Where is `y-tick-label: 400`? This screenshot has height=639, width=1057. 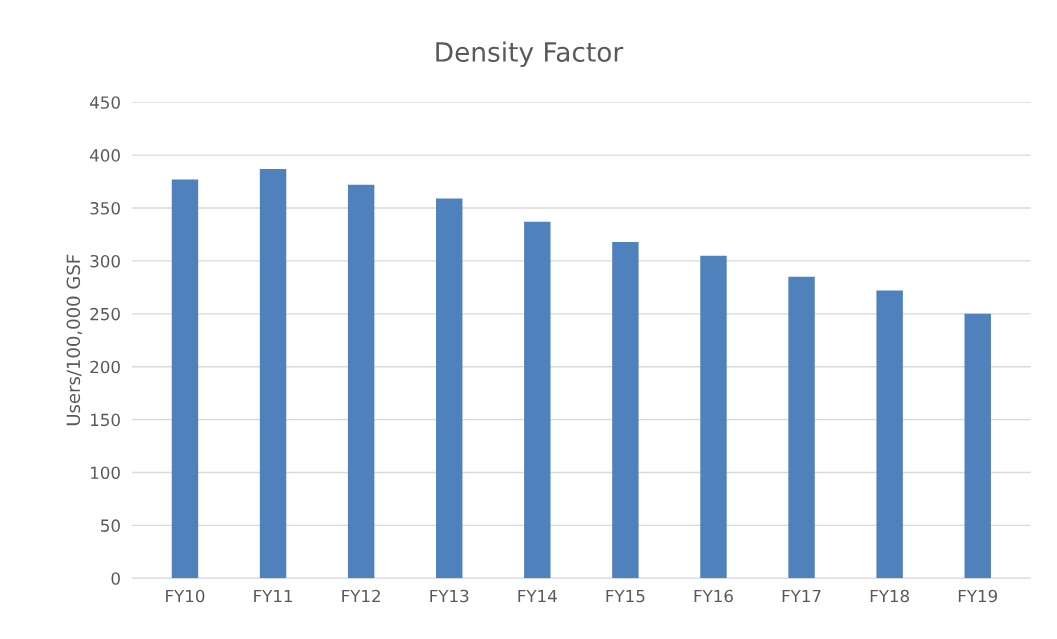
y-tick-label: 400 is located at coordinates (105, 155).